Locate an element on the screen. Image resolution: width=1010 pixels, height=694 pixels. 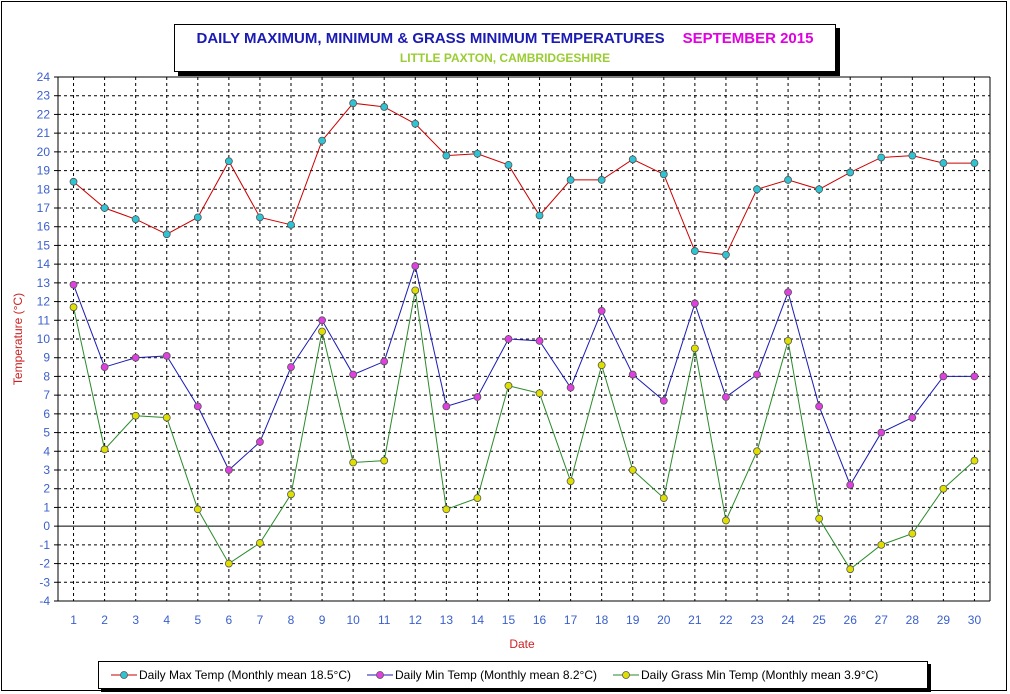
x-tick-label: 7 is located at coordinates (260, 620).